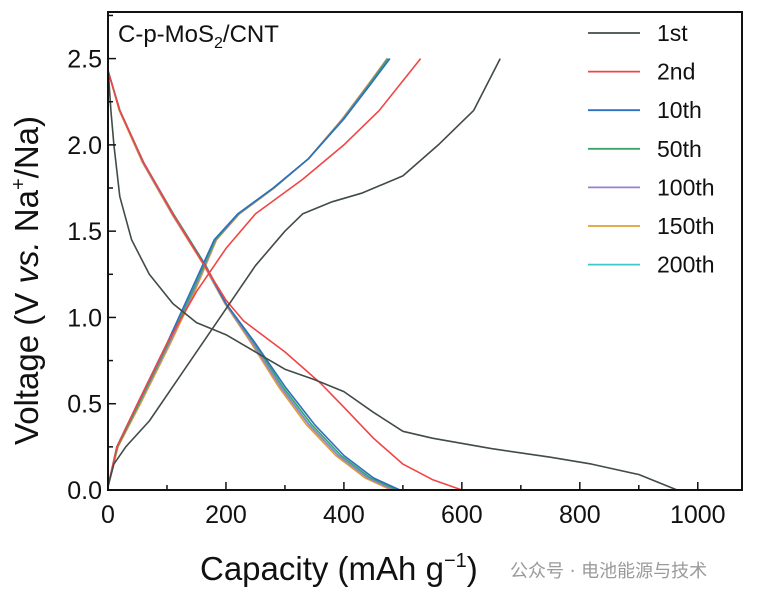 This screenshot has height=597, width=762. I want to click on y-tick-label: 2.5, so click(84, 60).